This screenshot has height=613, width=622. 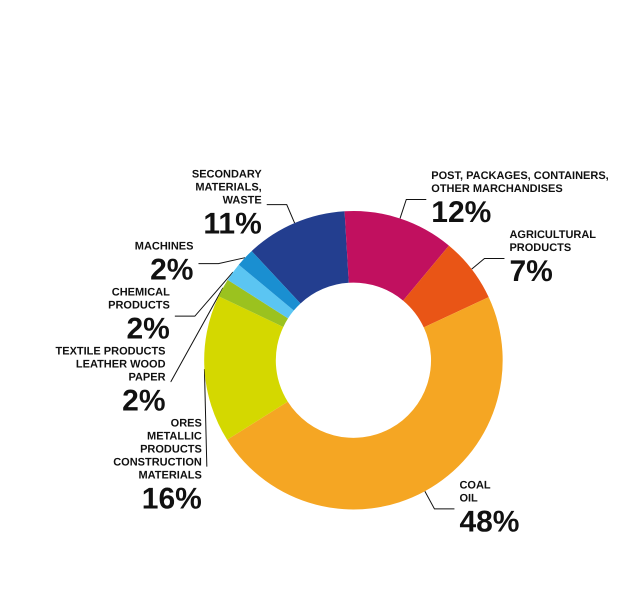 What do you see at coordinates (111, 365) in the screenshot?
I see `slice-label: TEXTILE PRODUCTS LEATHER WOOD PAPER` at bounding box center [111, 365].